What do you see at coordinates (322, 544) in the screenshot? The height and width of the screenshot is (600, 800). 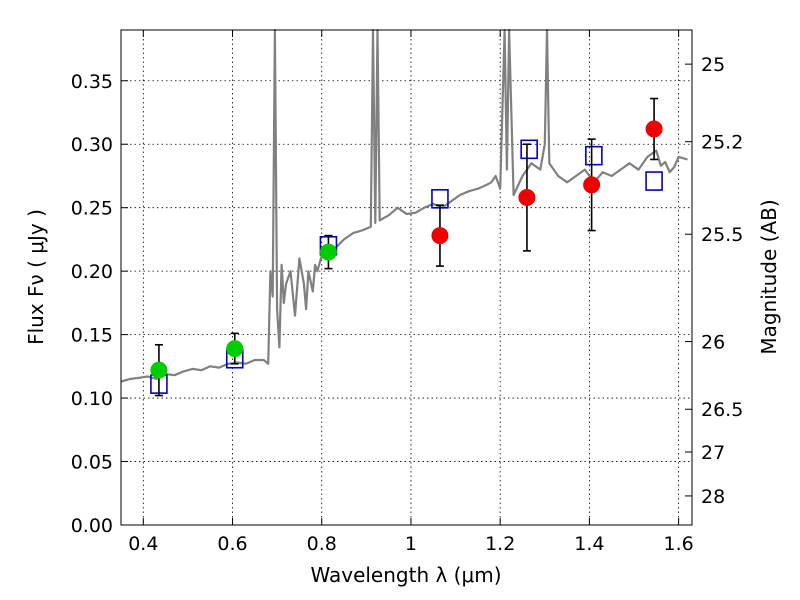 I see `x-tick-label: 0.8` at bounding box center [322, 544].